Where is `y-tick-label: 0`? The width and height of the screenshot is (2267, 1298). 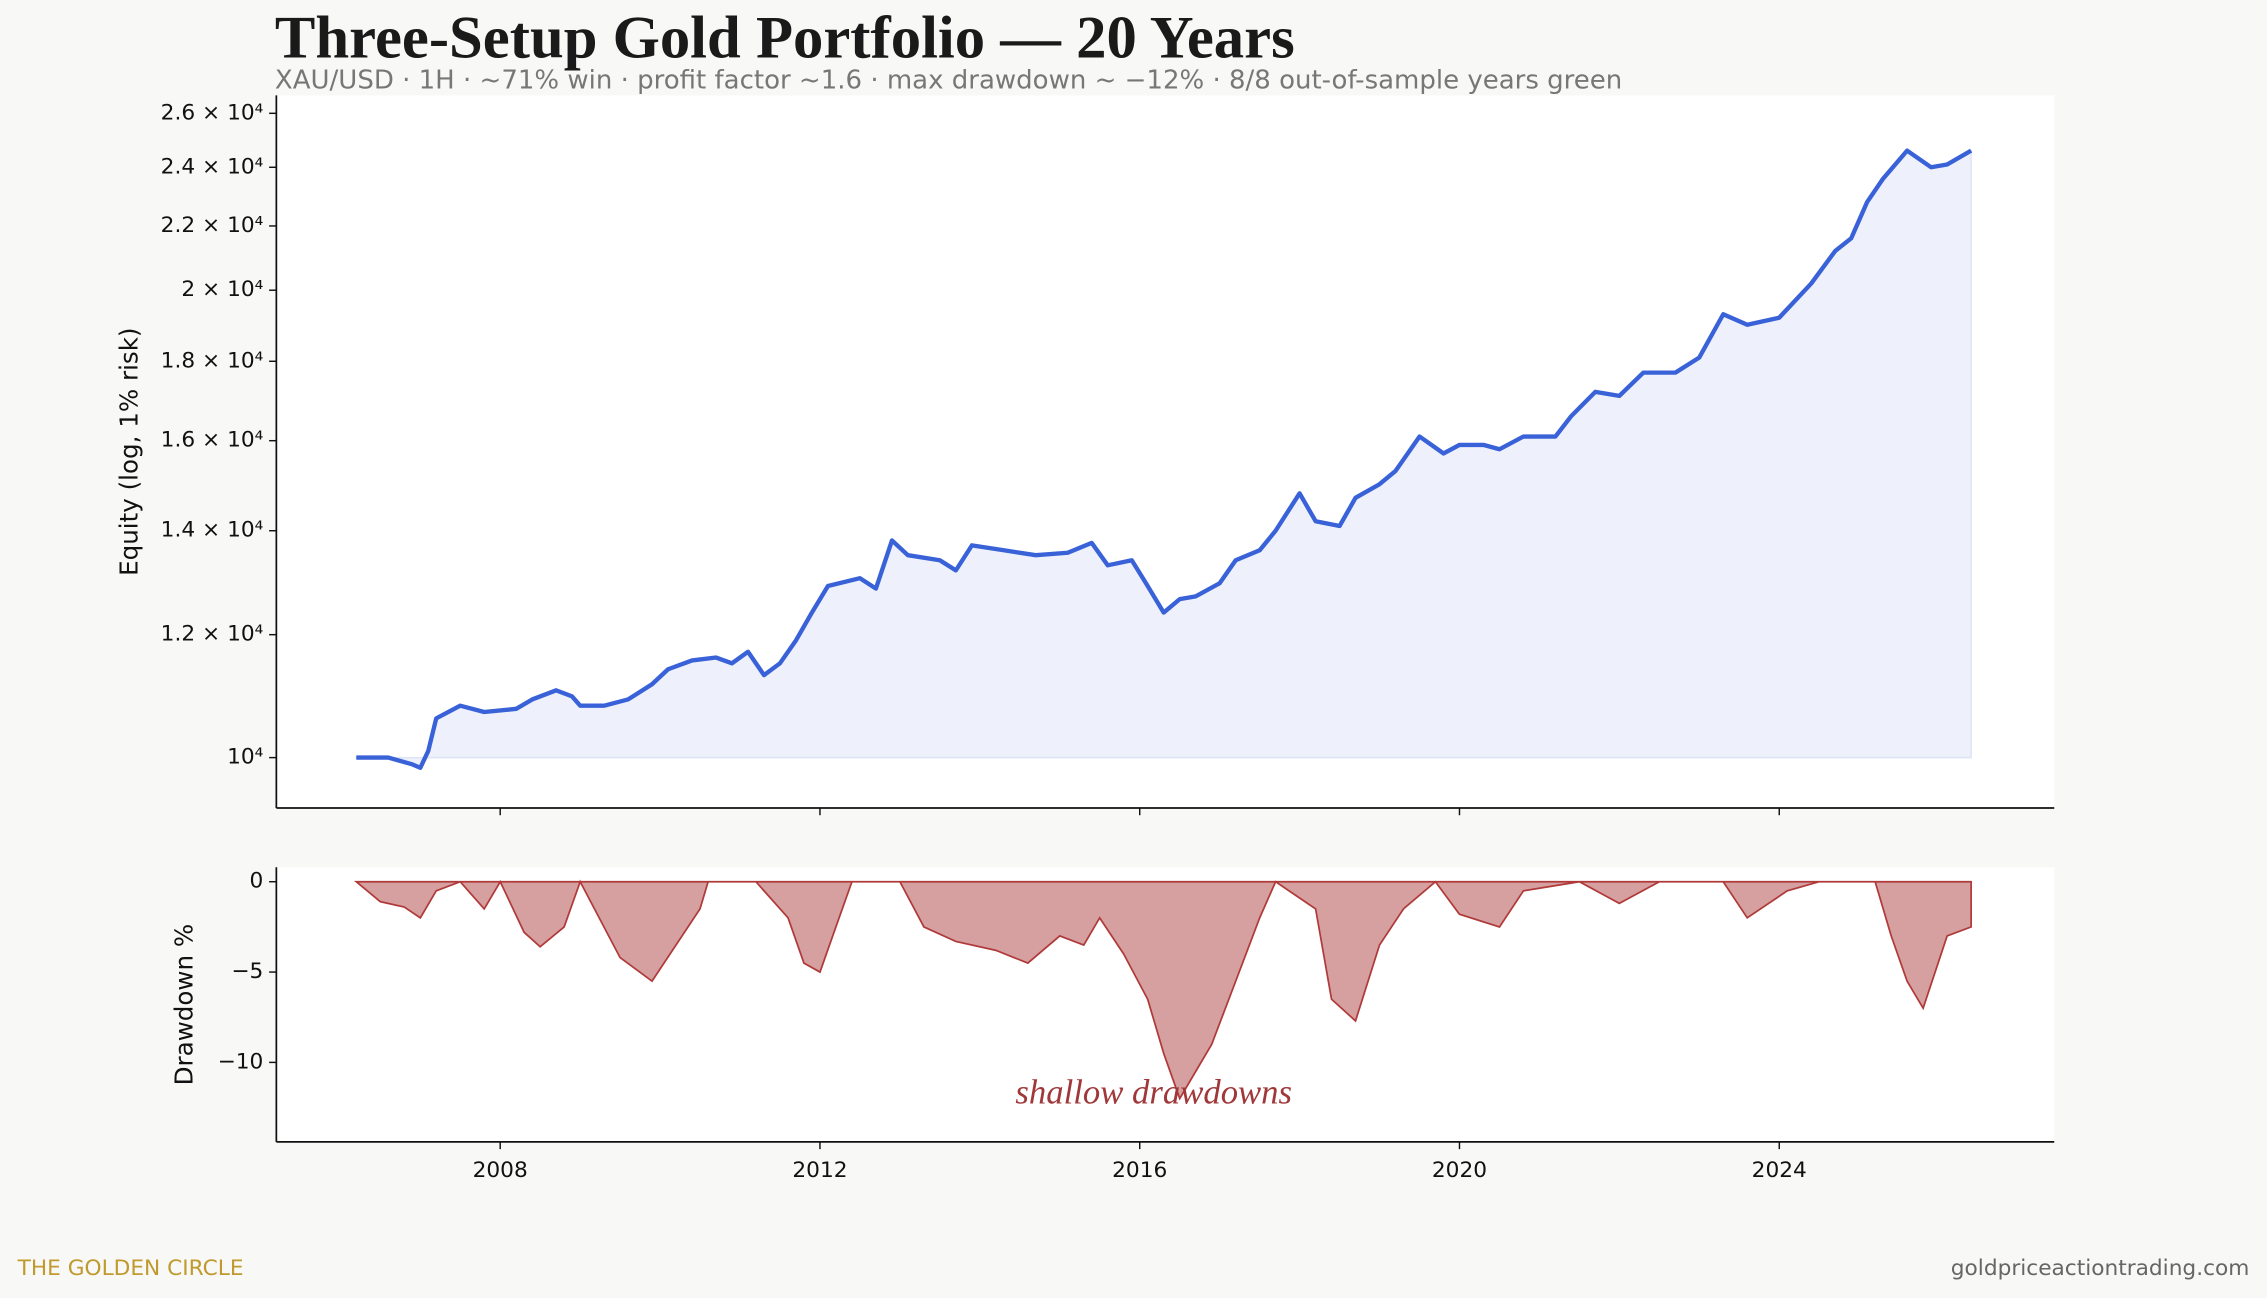 y-tick-label: 0 is located at coordinates (257, 881).